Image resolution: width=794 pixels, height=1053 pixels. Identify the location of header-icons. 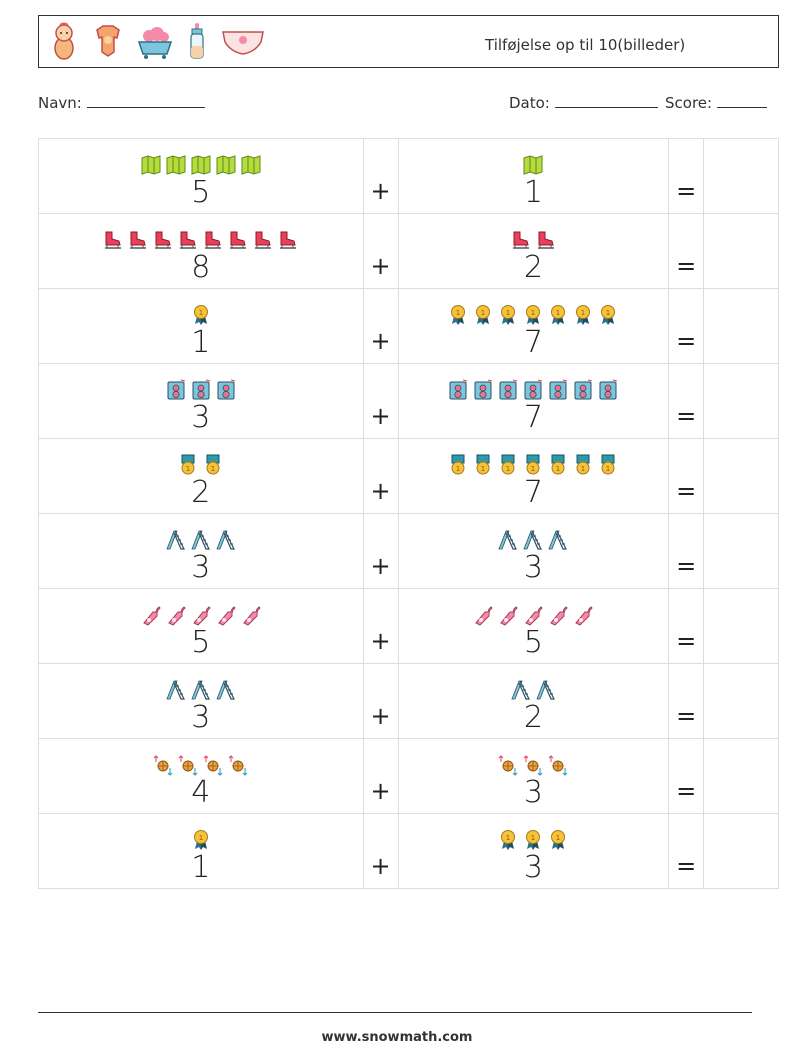
(157, 41).